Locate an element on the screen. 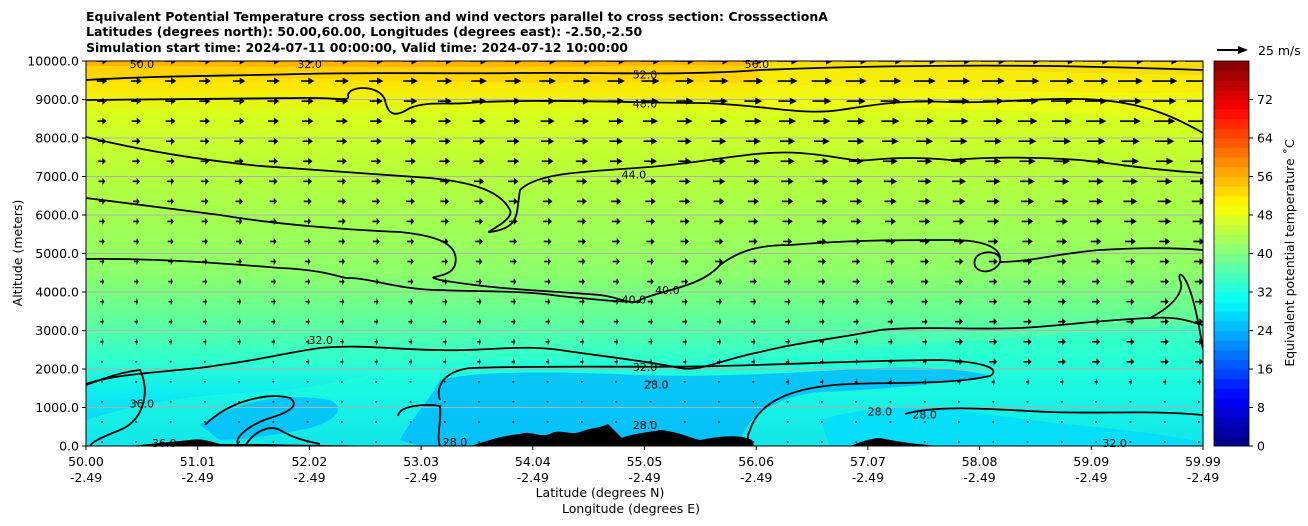  colorbar-tick-label: 40 is located at coordinates (1265, 253).